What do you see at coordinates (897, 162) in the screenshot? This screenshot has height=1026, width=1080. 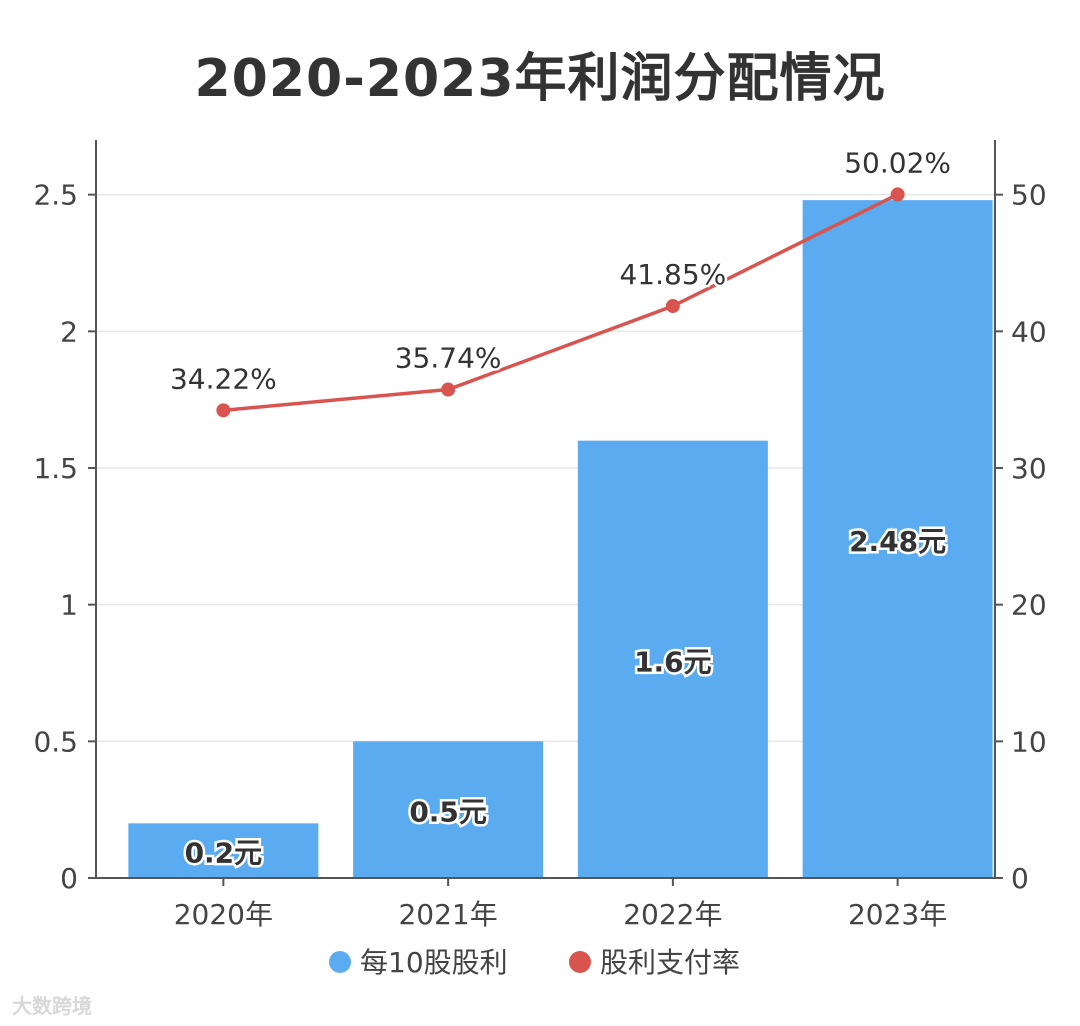 I see `line-data-label: 50.02%` at bounding box center [897, 162].